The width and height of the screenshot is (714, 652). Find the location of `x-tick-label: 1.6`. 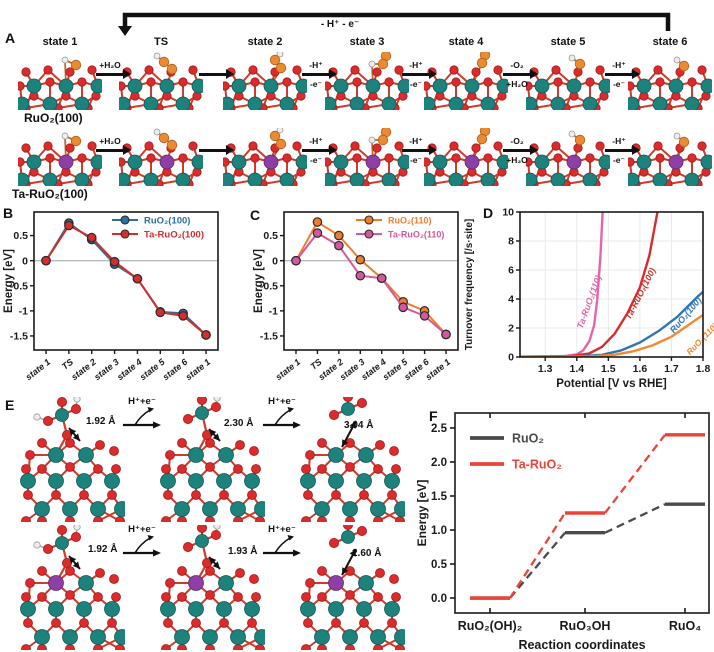

x-tick-label: 1.6 is located at coordinates (640, 369).